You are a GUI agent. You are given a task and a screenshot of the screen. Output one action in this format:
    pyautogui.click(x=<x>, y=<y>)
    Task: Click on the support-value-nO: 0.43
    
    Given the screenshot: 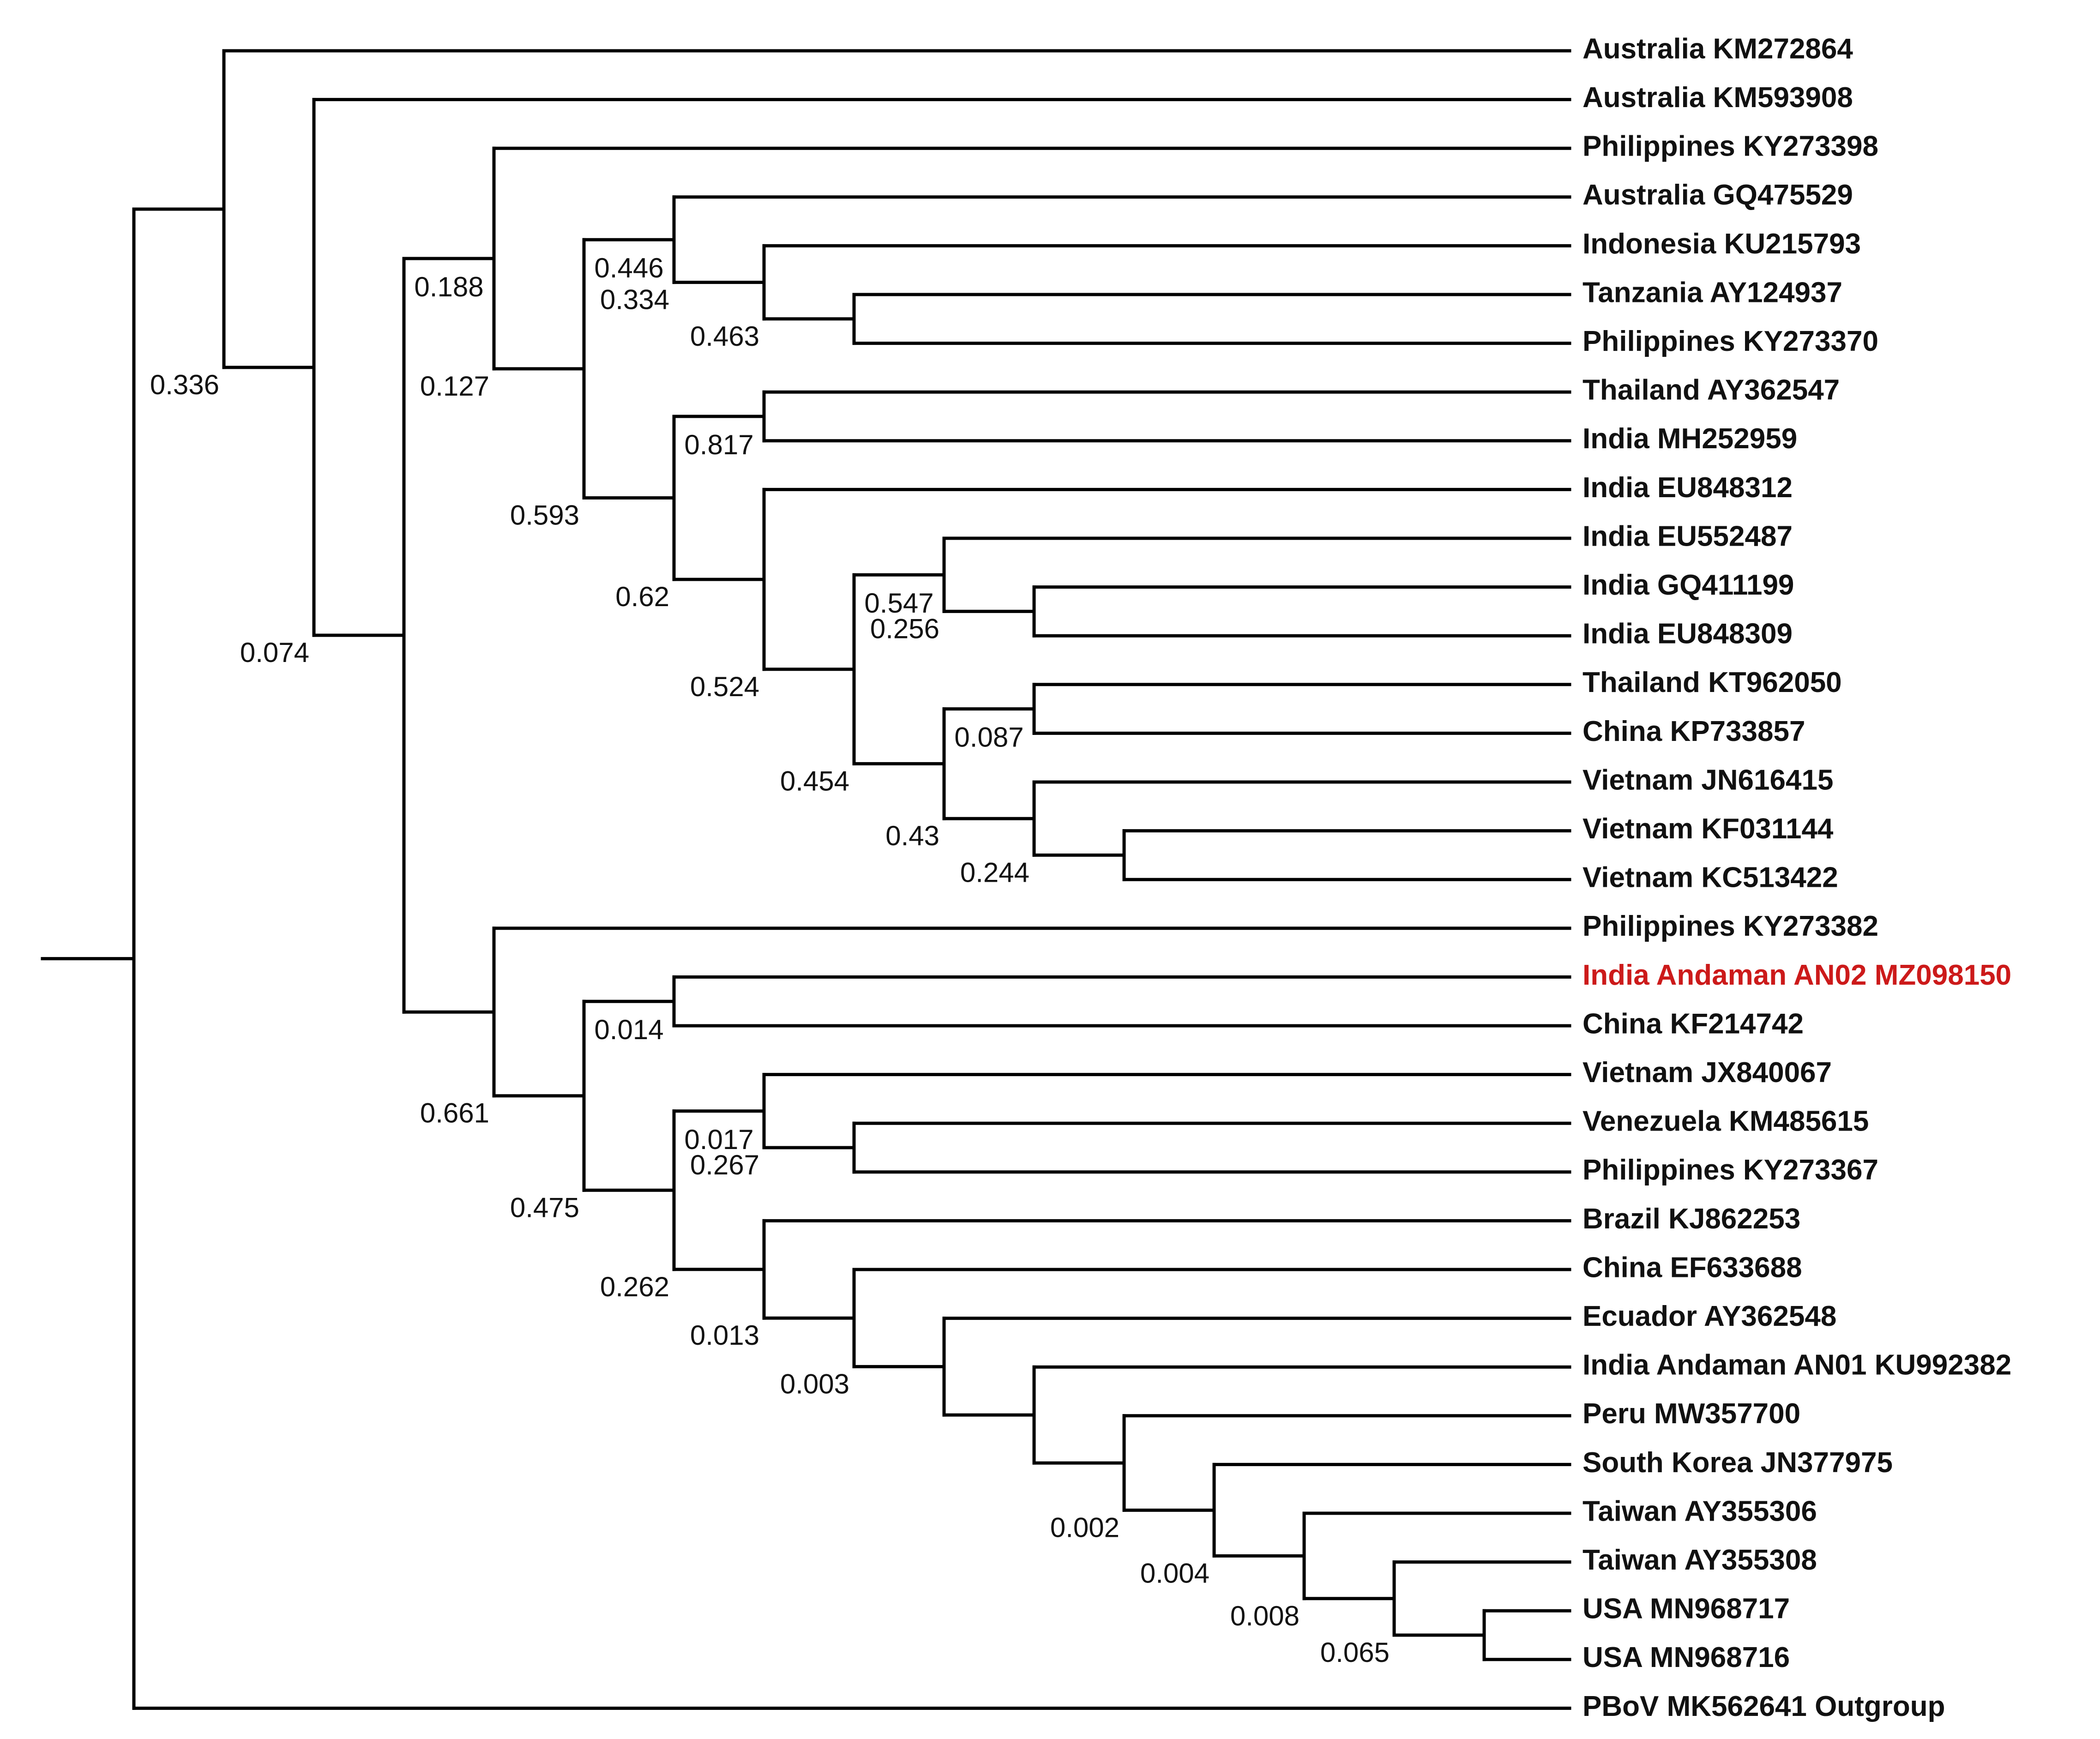 What is the action you would take?
    pyautogui.click(x=912, y=836)
    